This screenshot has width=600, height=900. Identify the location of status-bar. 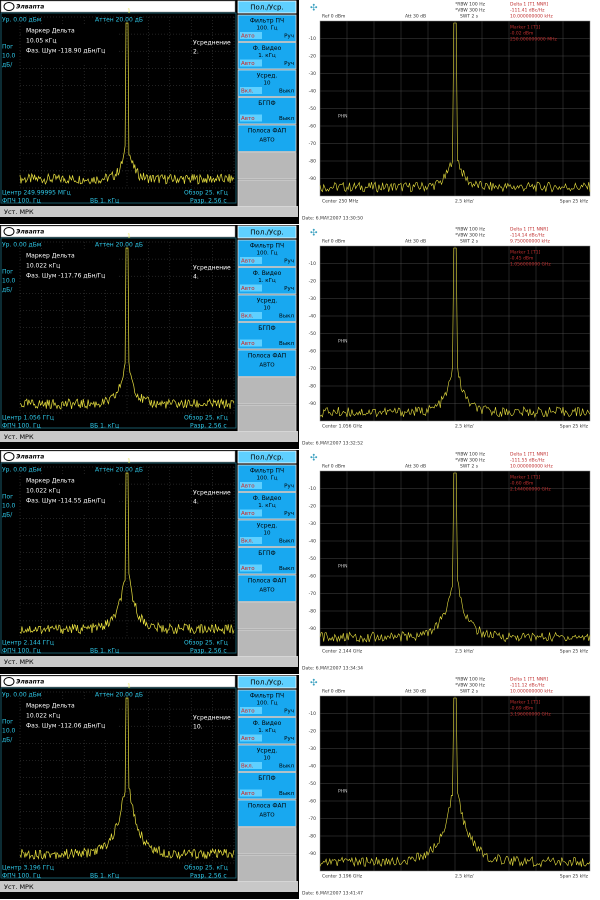
(149, 211).